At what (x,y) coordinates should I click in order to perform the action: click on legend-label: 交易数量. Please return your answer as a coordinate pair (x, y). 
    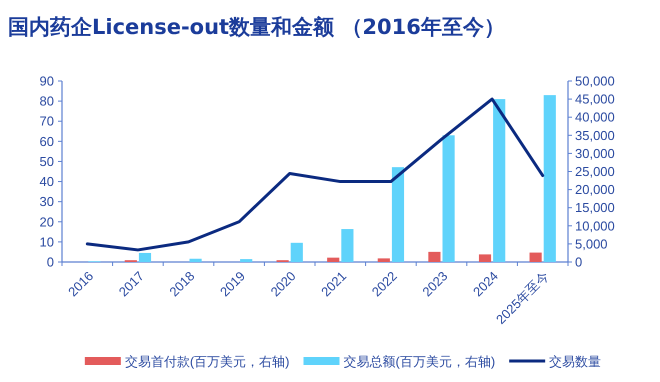
    Looking at the image, I should click on (575, 361).